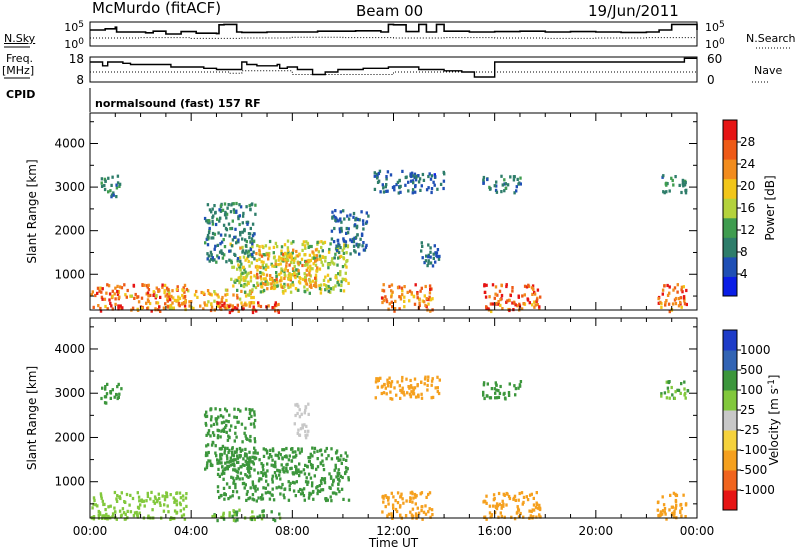 The image size is (800, 554). What do you see at coordinates (730, 266) in the screenshot?
I see `power-colorbar-band` at bounding box center [730, 266].